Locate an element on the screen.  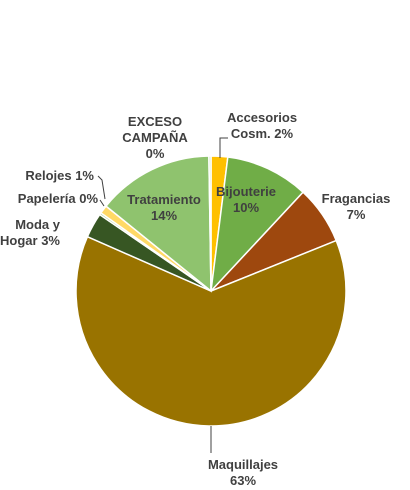
data-label-line: Relojes 1% is located at coordinates (59, 175).